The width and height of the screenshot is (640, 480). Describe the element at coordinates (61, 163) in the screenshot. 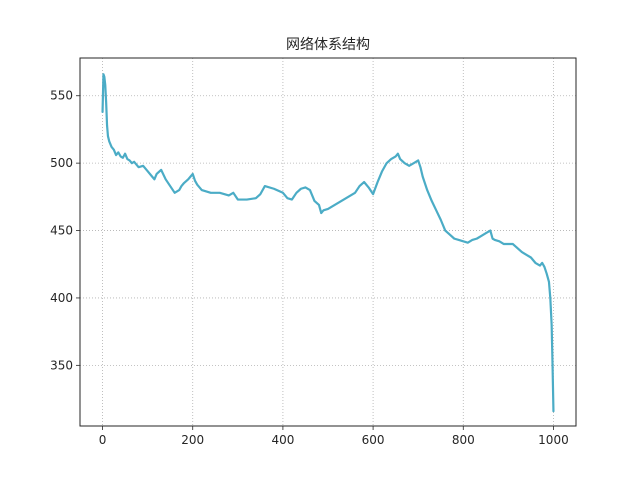

I see `y-tick-label: 500` at that location.